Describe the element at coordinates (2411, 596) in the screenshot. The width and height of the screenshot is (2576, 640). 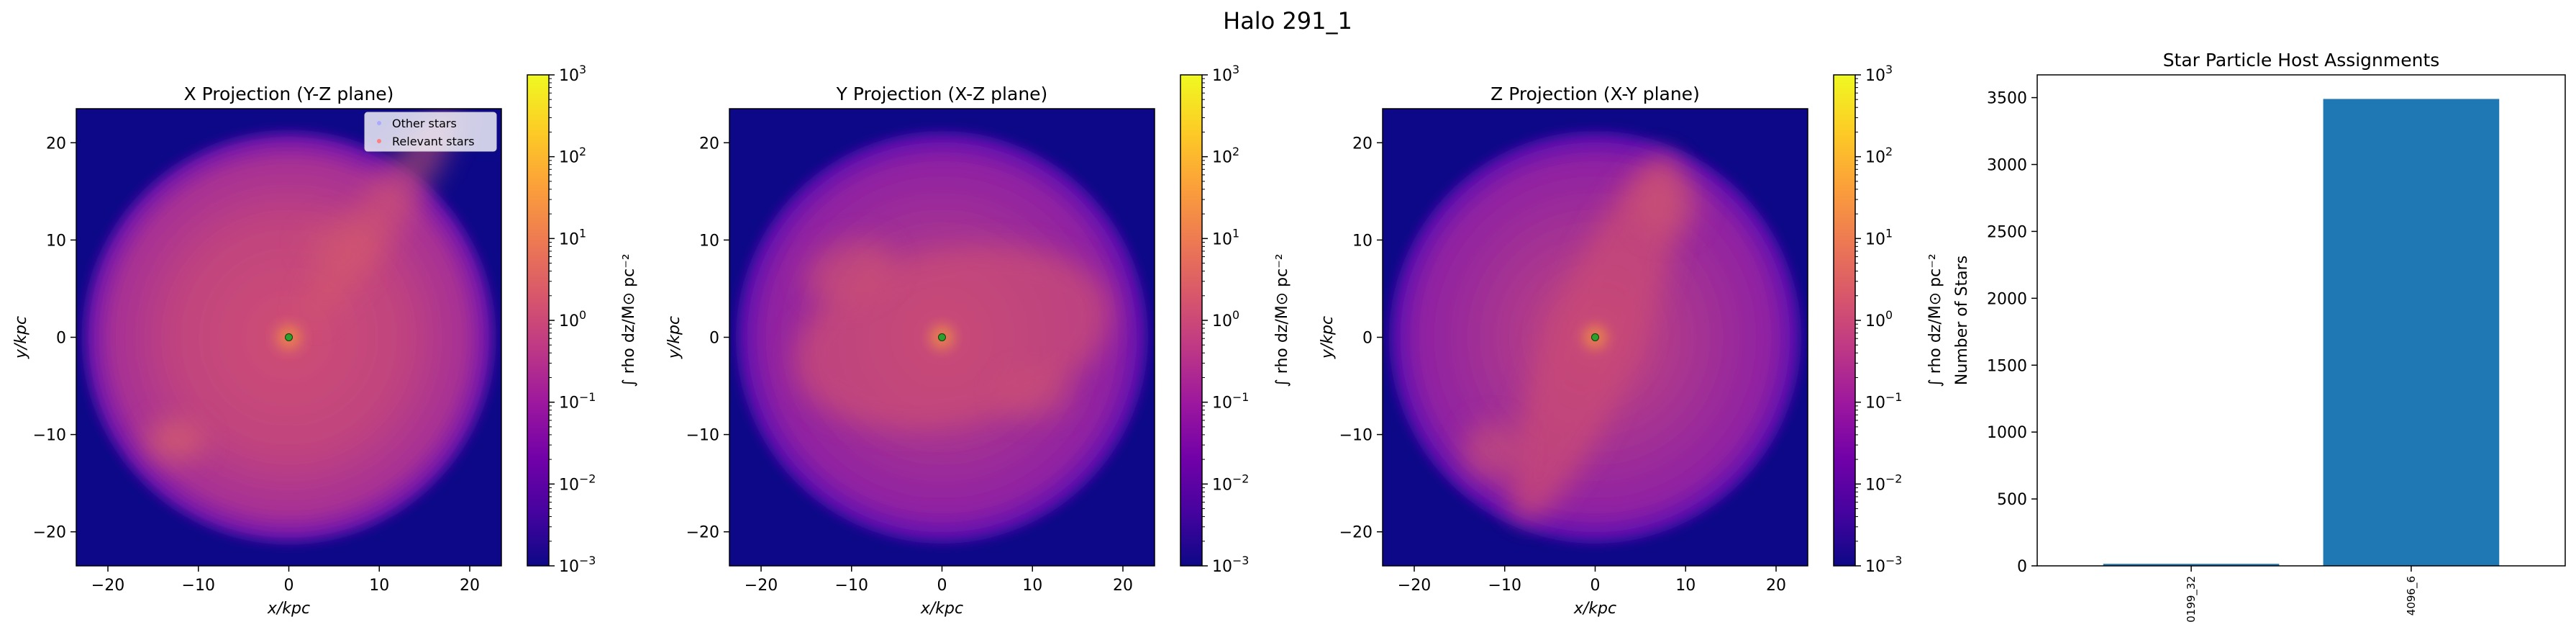
I see `x-tick-label: 4096_6` at that location.